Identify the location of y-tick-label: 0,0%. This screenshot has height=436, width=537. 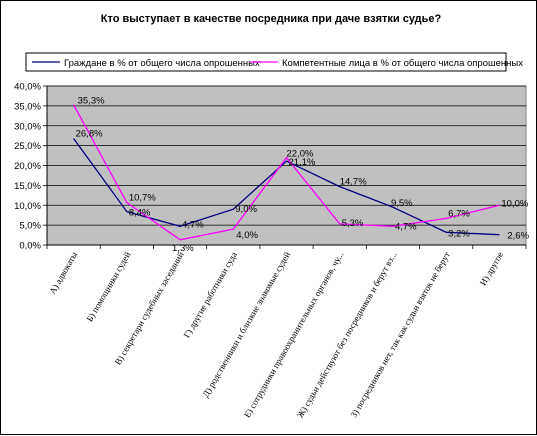
(30, 246).